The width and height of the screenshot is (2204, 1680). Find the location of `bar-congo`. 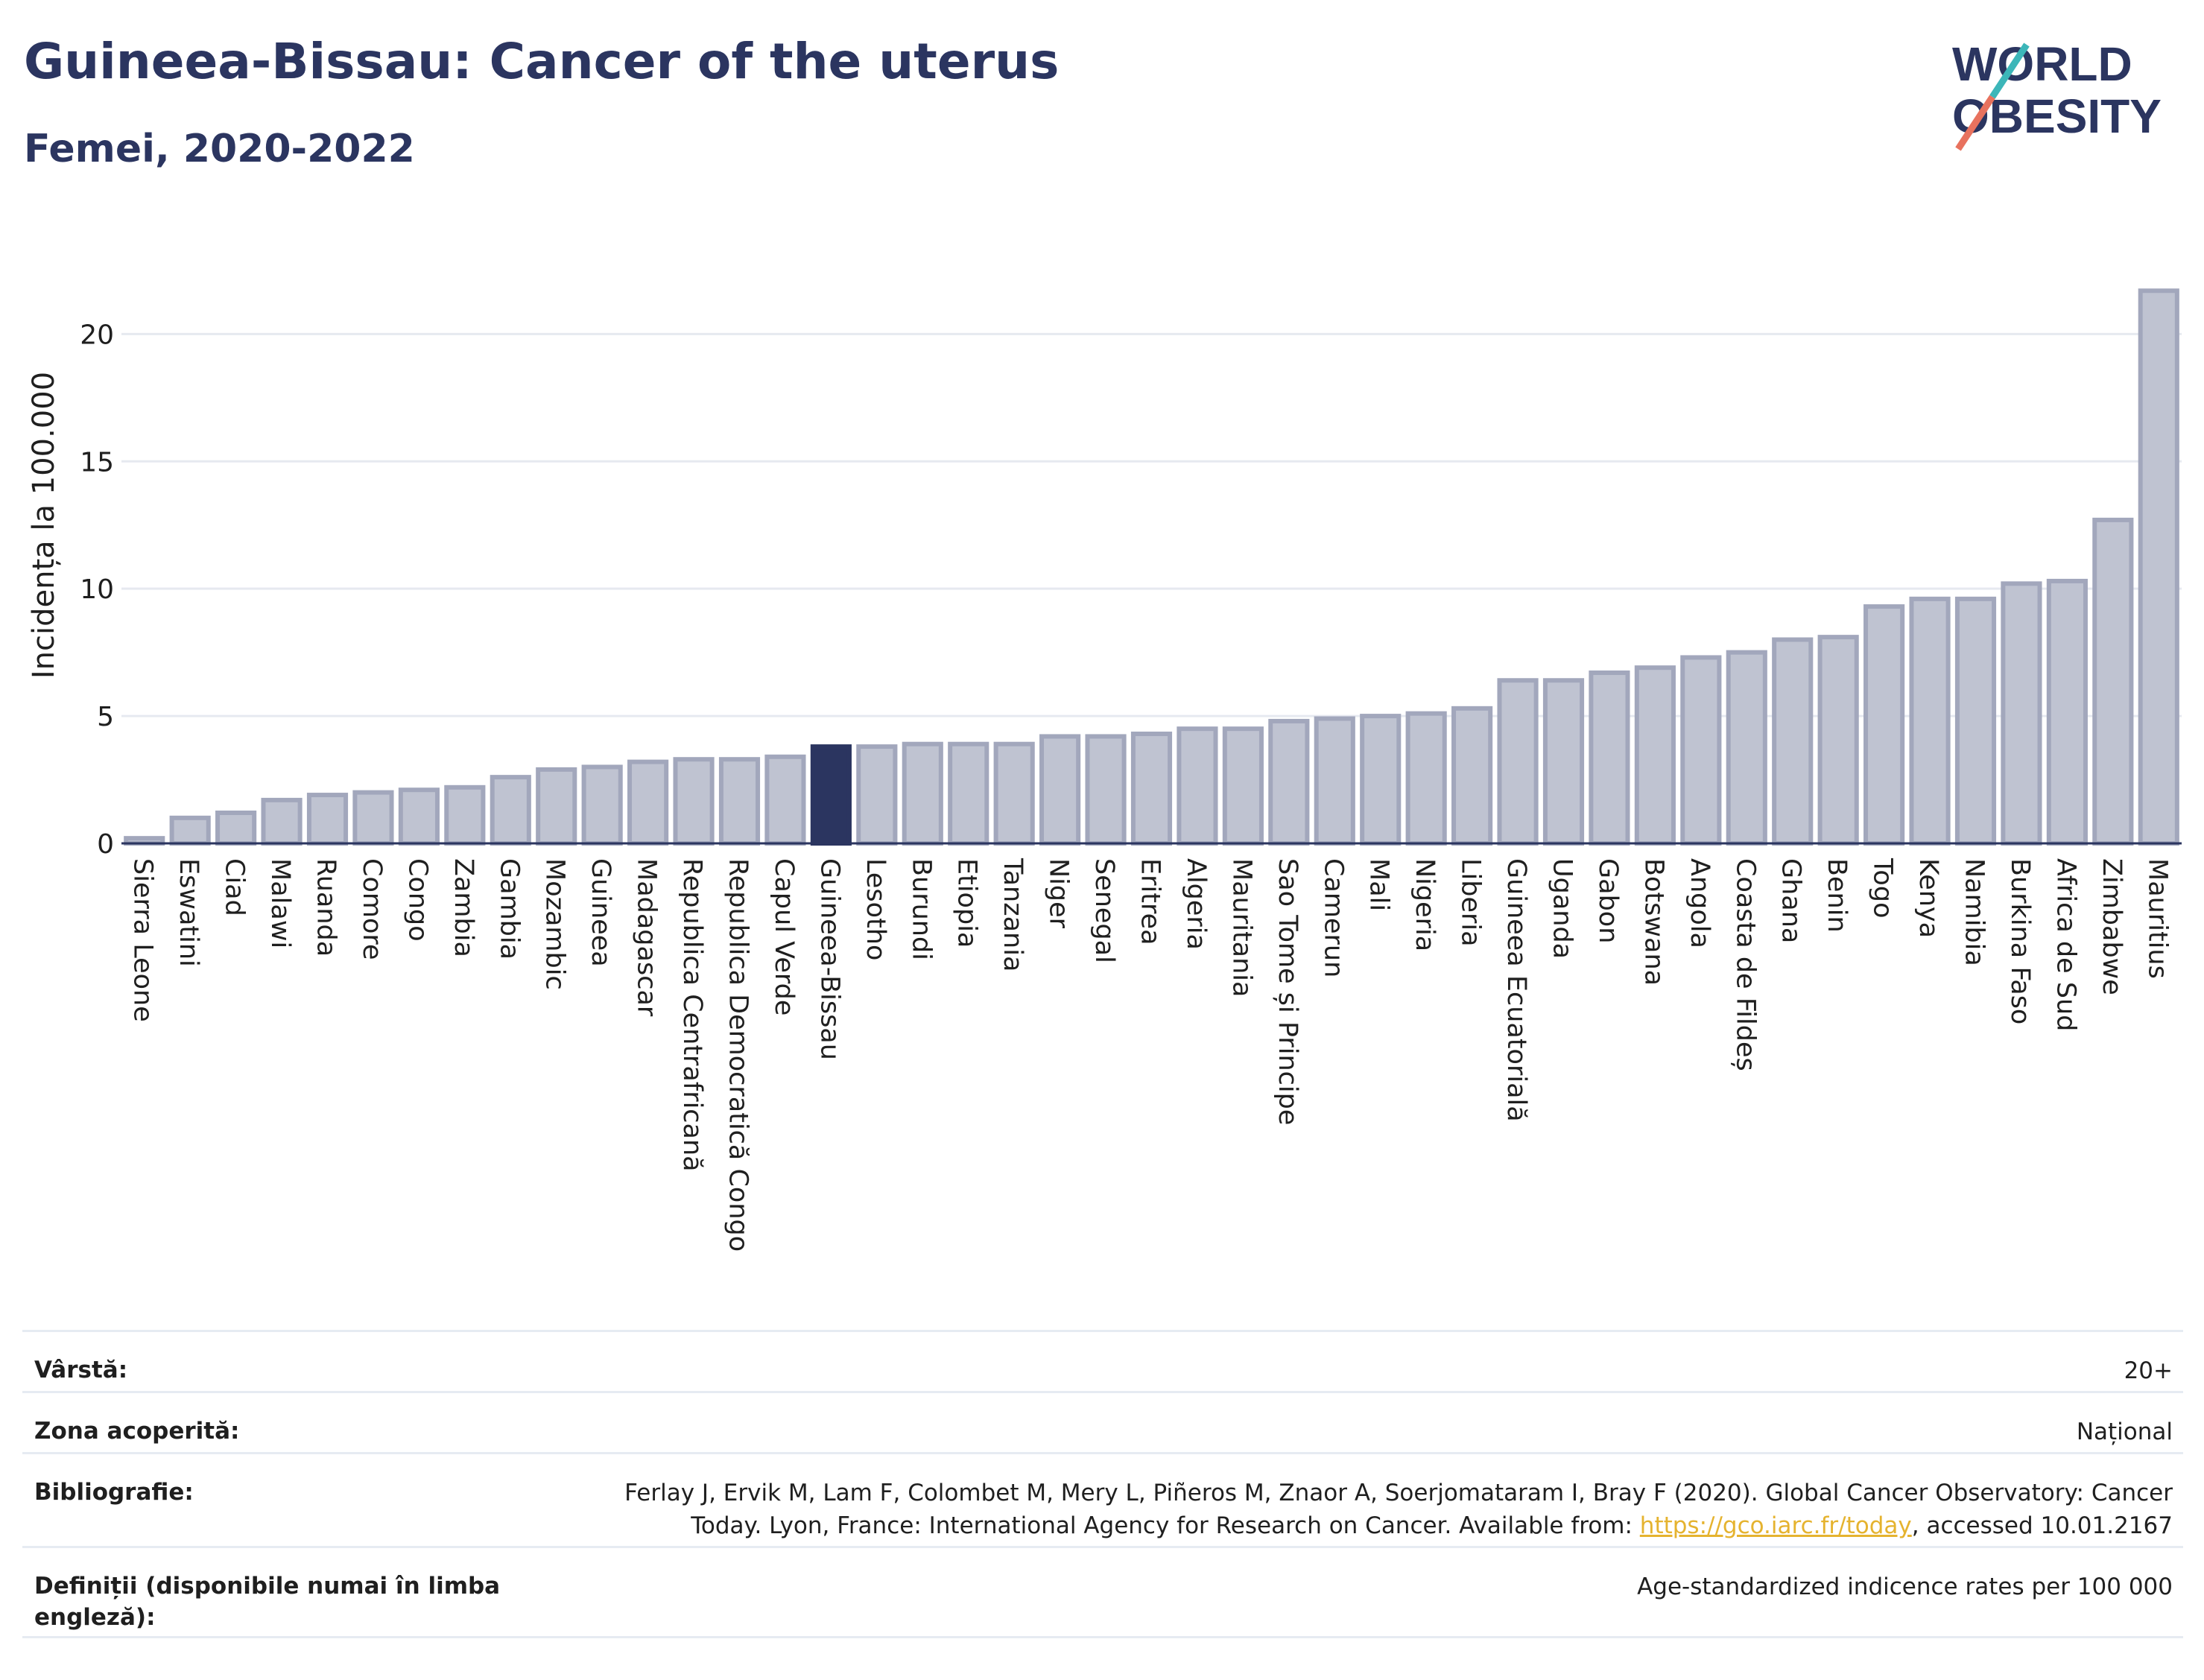

bar-congo is located at coordinates (419, 816).